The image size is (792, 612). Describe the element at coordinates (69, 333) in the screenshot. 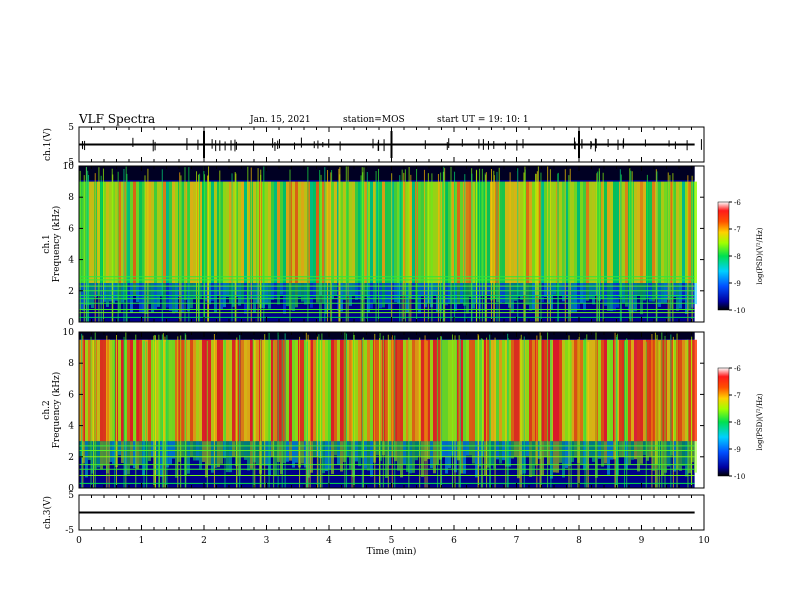

I see `y-tick-label: 10` at that location.